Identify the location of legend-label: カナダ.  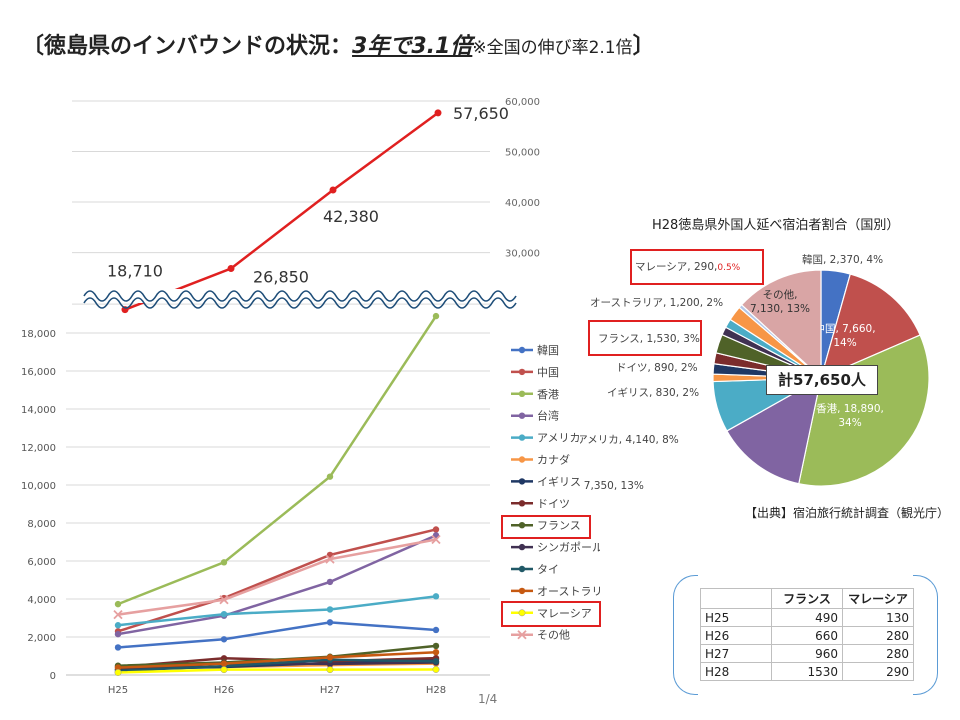
(553, 460).